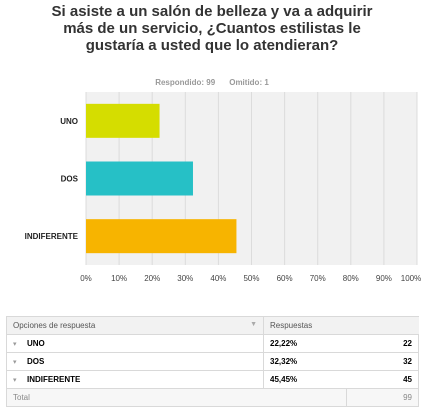 The width and height of the screenshot is (424, 415). What do you see at coordinates (304, 379) in the screenshot?
I see `row-percent: 45,45%` at bounding box center [304, 379].